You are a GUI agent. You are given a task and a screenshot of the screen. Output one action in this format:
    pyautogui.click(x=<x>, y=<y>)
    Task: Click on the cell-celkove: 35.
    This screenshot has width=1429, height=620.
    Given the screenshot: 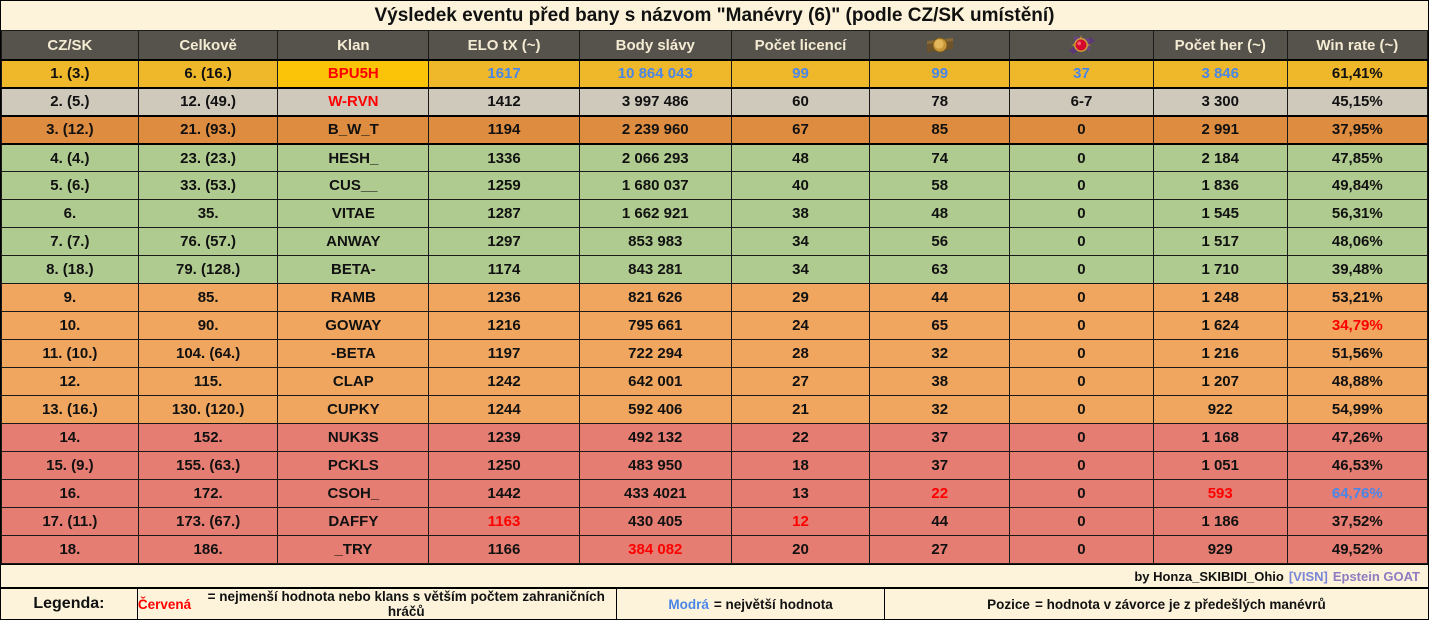 What is the action you would take?
    pyautogui.click(x=208, y=214)
    